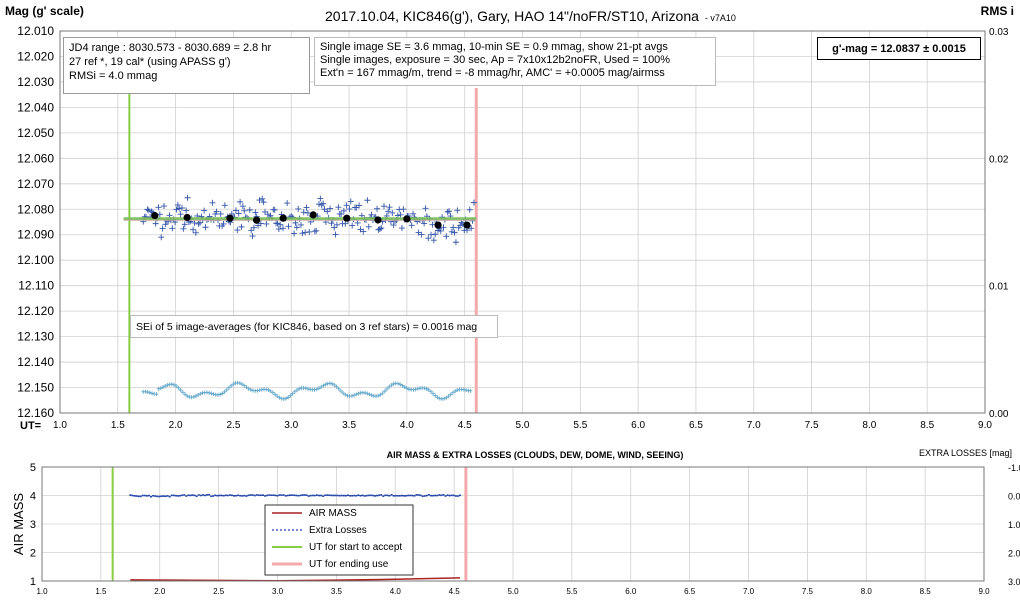 The height and width of the screenshot is (600, 1020). I want to click on top-y-tick-label: 12.080, so click(35, 209).